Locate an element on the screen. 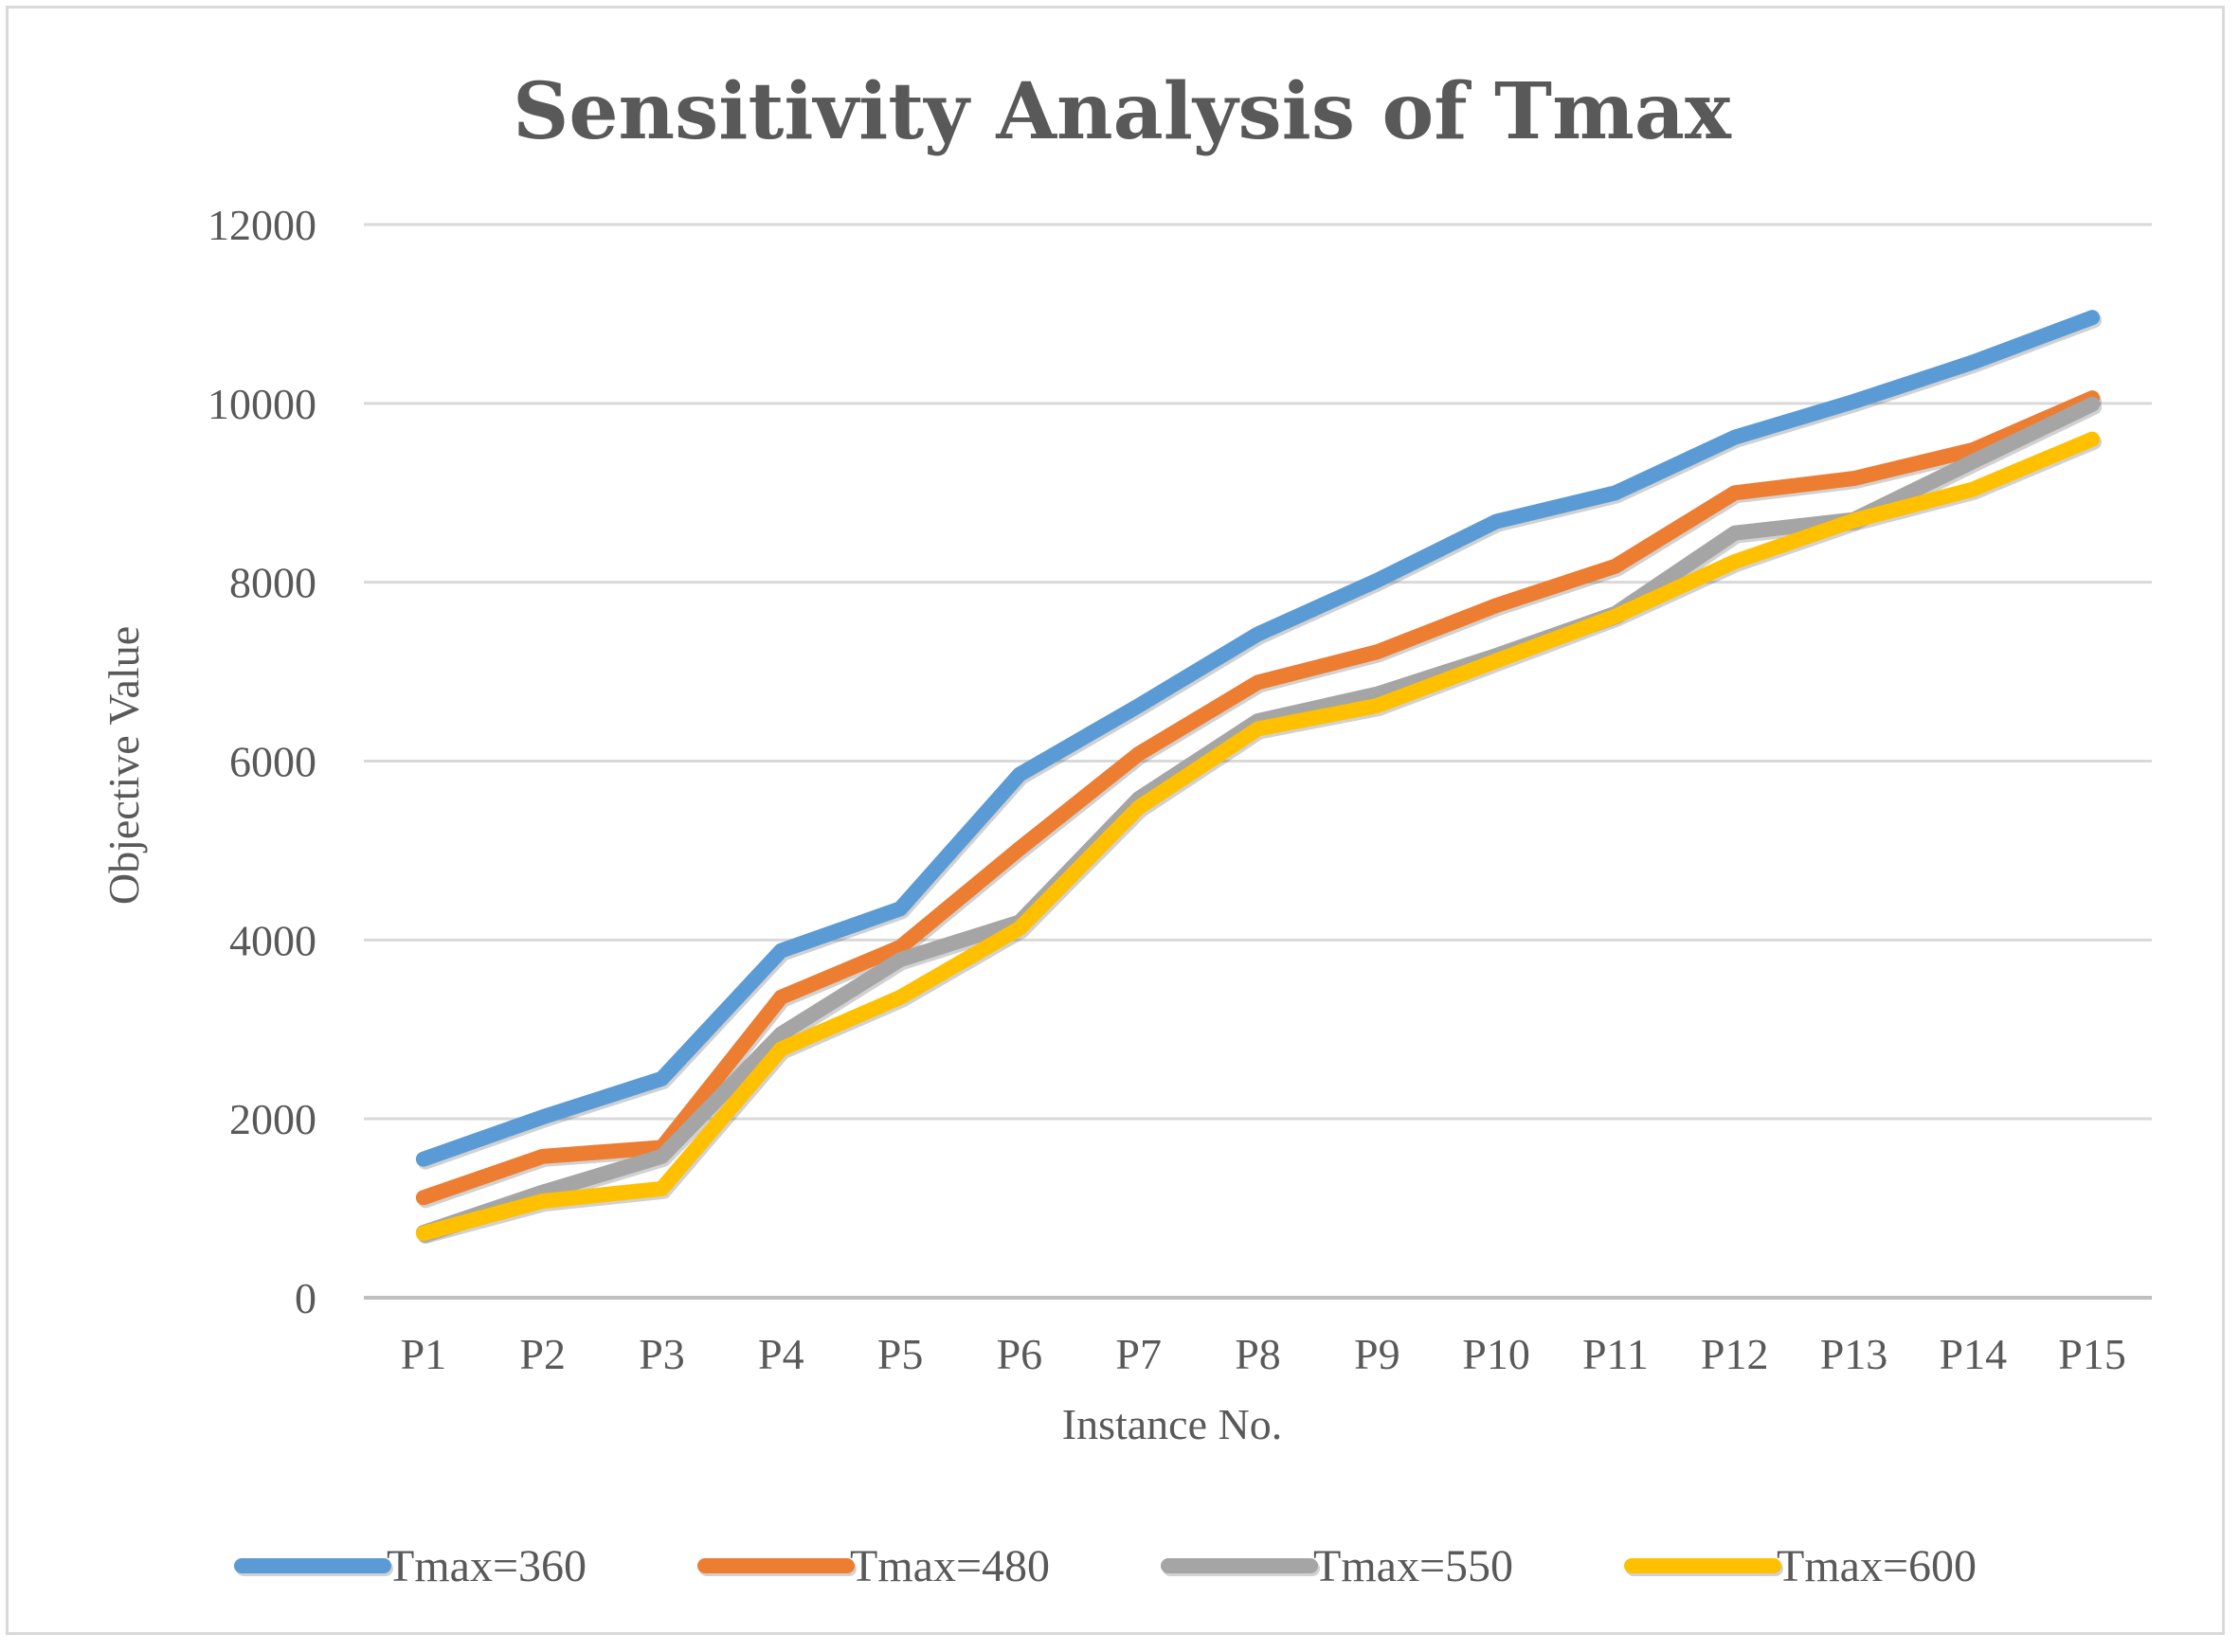 This screenshot has width=2239, height=1652. x-tick-label: P10 is located at coordinates (1496, 1354).